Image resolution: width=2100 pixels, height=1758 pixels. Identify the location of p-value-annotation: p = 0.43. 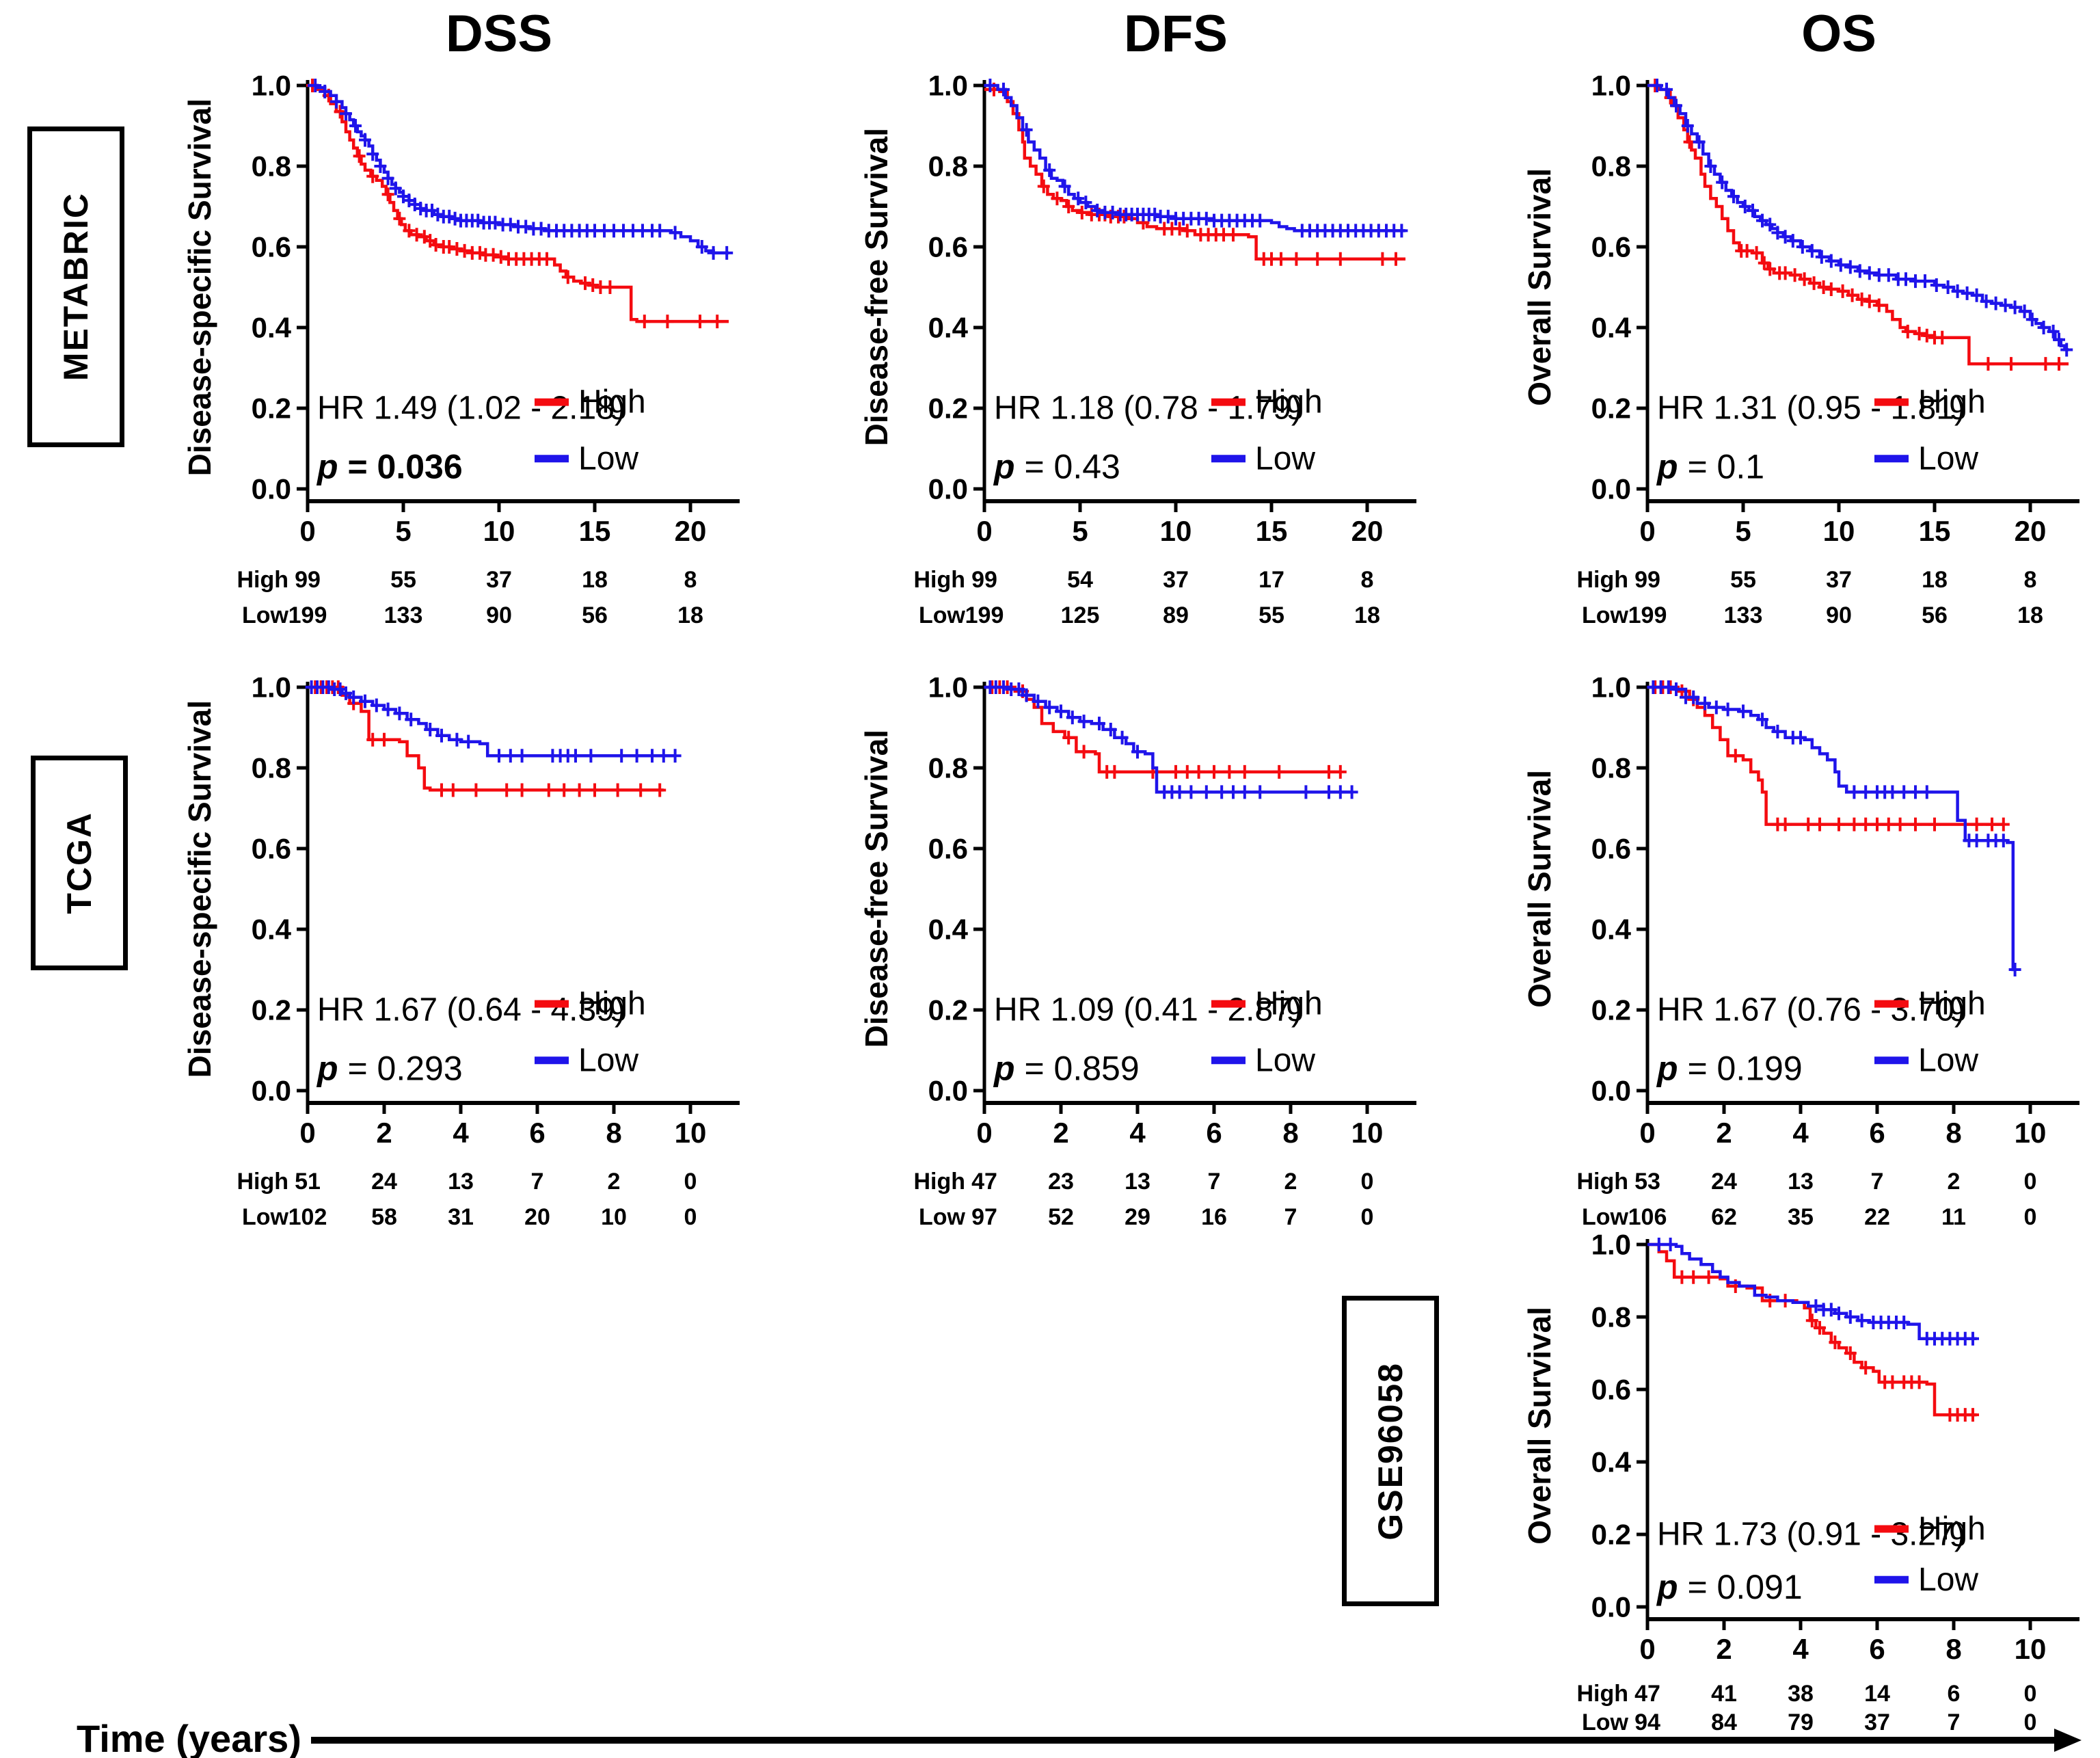
(1056, 467).